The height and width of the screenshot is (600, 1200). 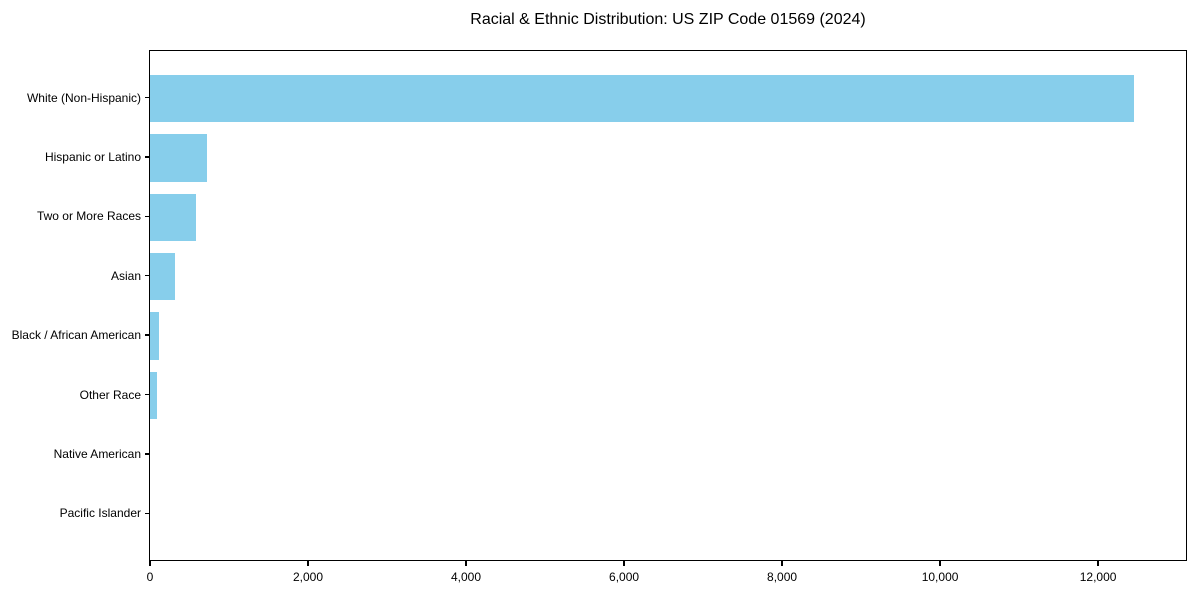 I want to click on y-tick-label: Asian, so click(x=125, y=275).